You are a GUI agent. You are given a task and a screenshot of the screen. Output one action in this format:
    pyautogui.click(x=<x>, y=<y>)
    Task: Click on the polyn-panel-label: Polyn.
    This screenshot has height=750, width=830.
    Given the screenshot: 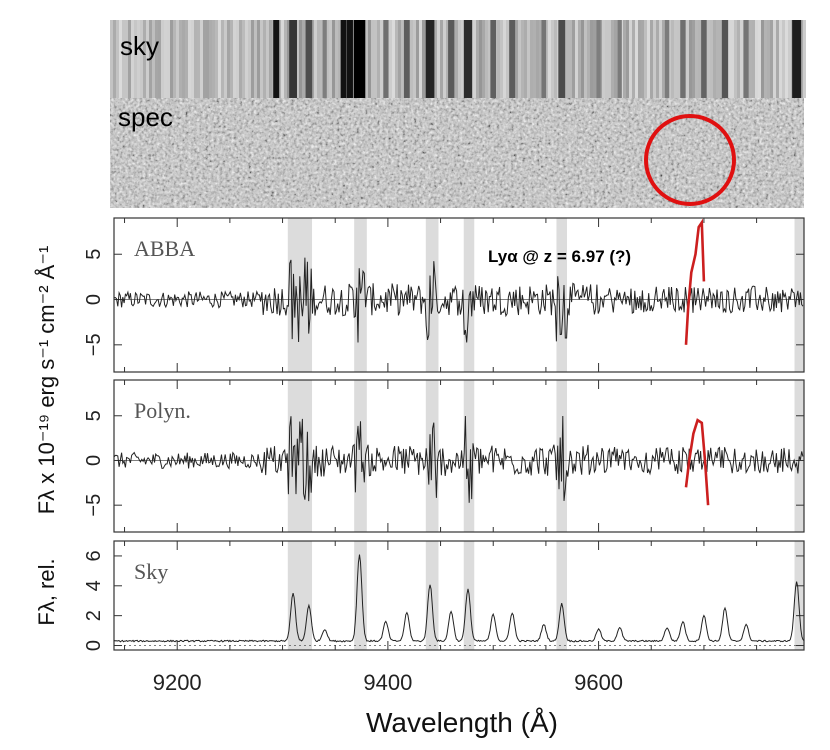 What is the action you would take?
    pyautogui.click(x=162, y=410)
    